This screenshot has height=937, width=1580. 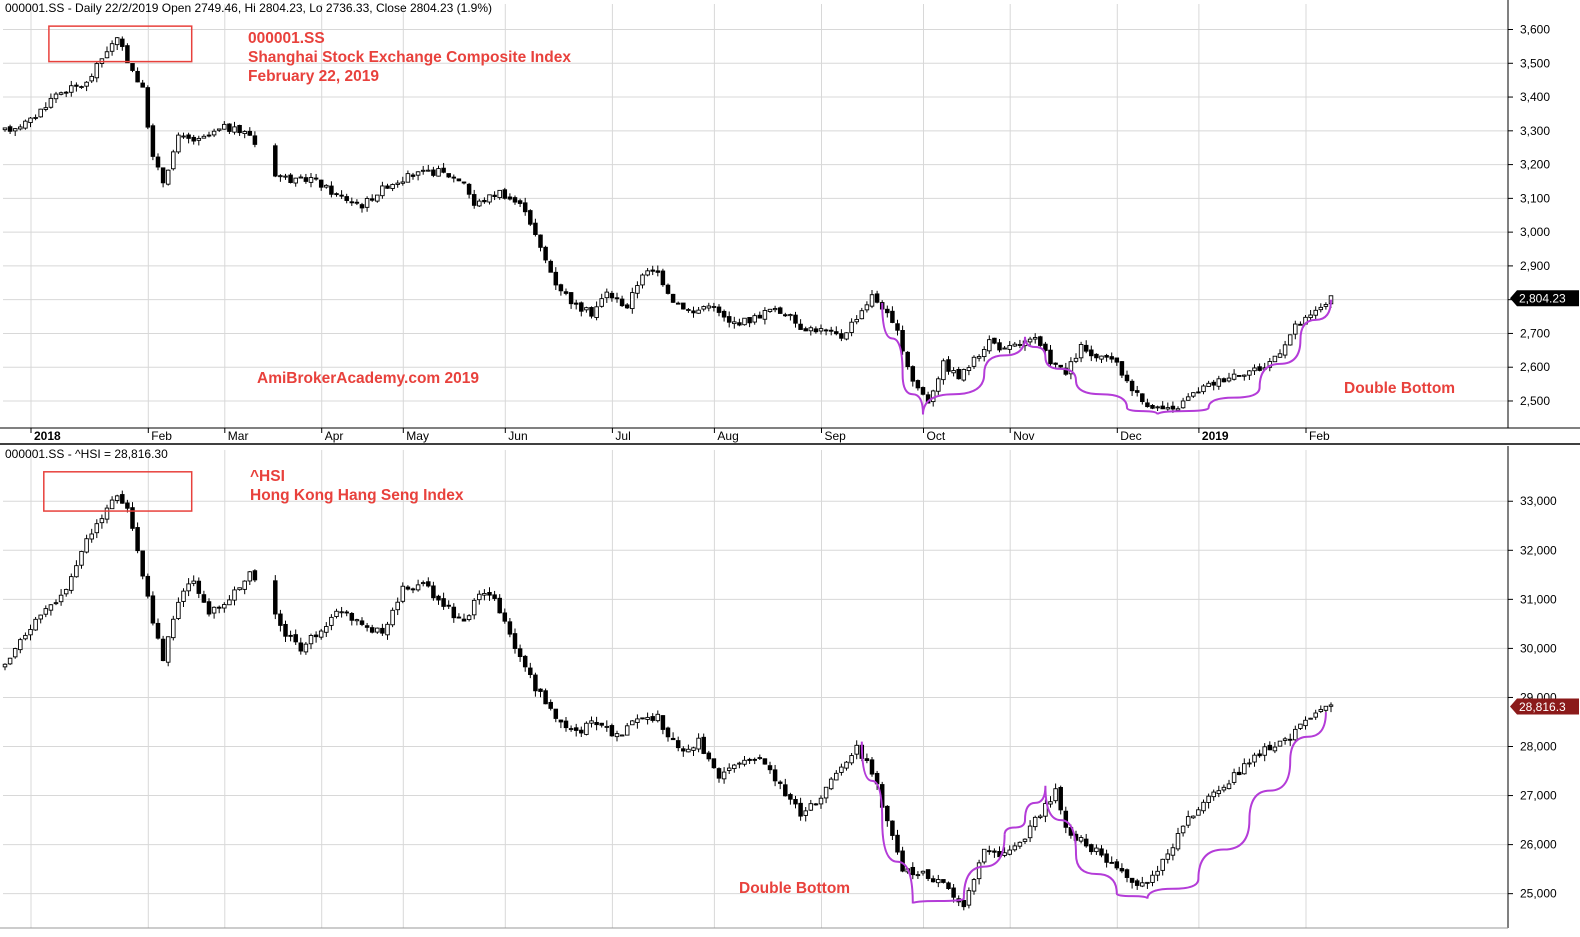 I want to click on x-tick-label: Jul, so click(x=622, y=436).